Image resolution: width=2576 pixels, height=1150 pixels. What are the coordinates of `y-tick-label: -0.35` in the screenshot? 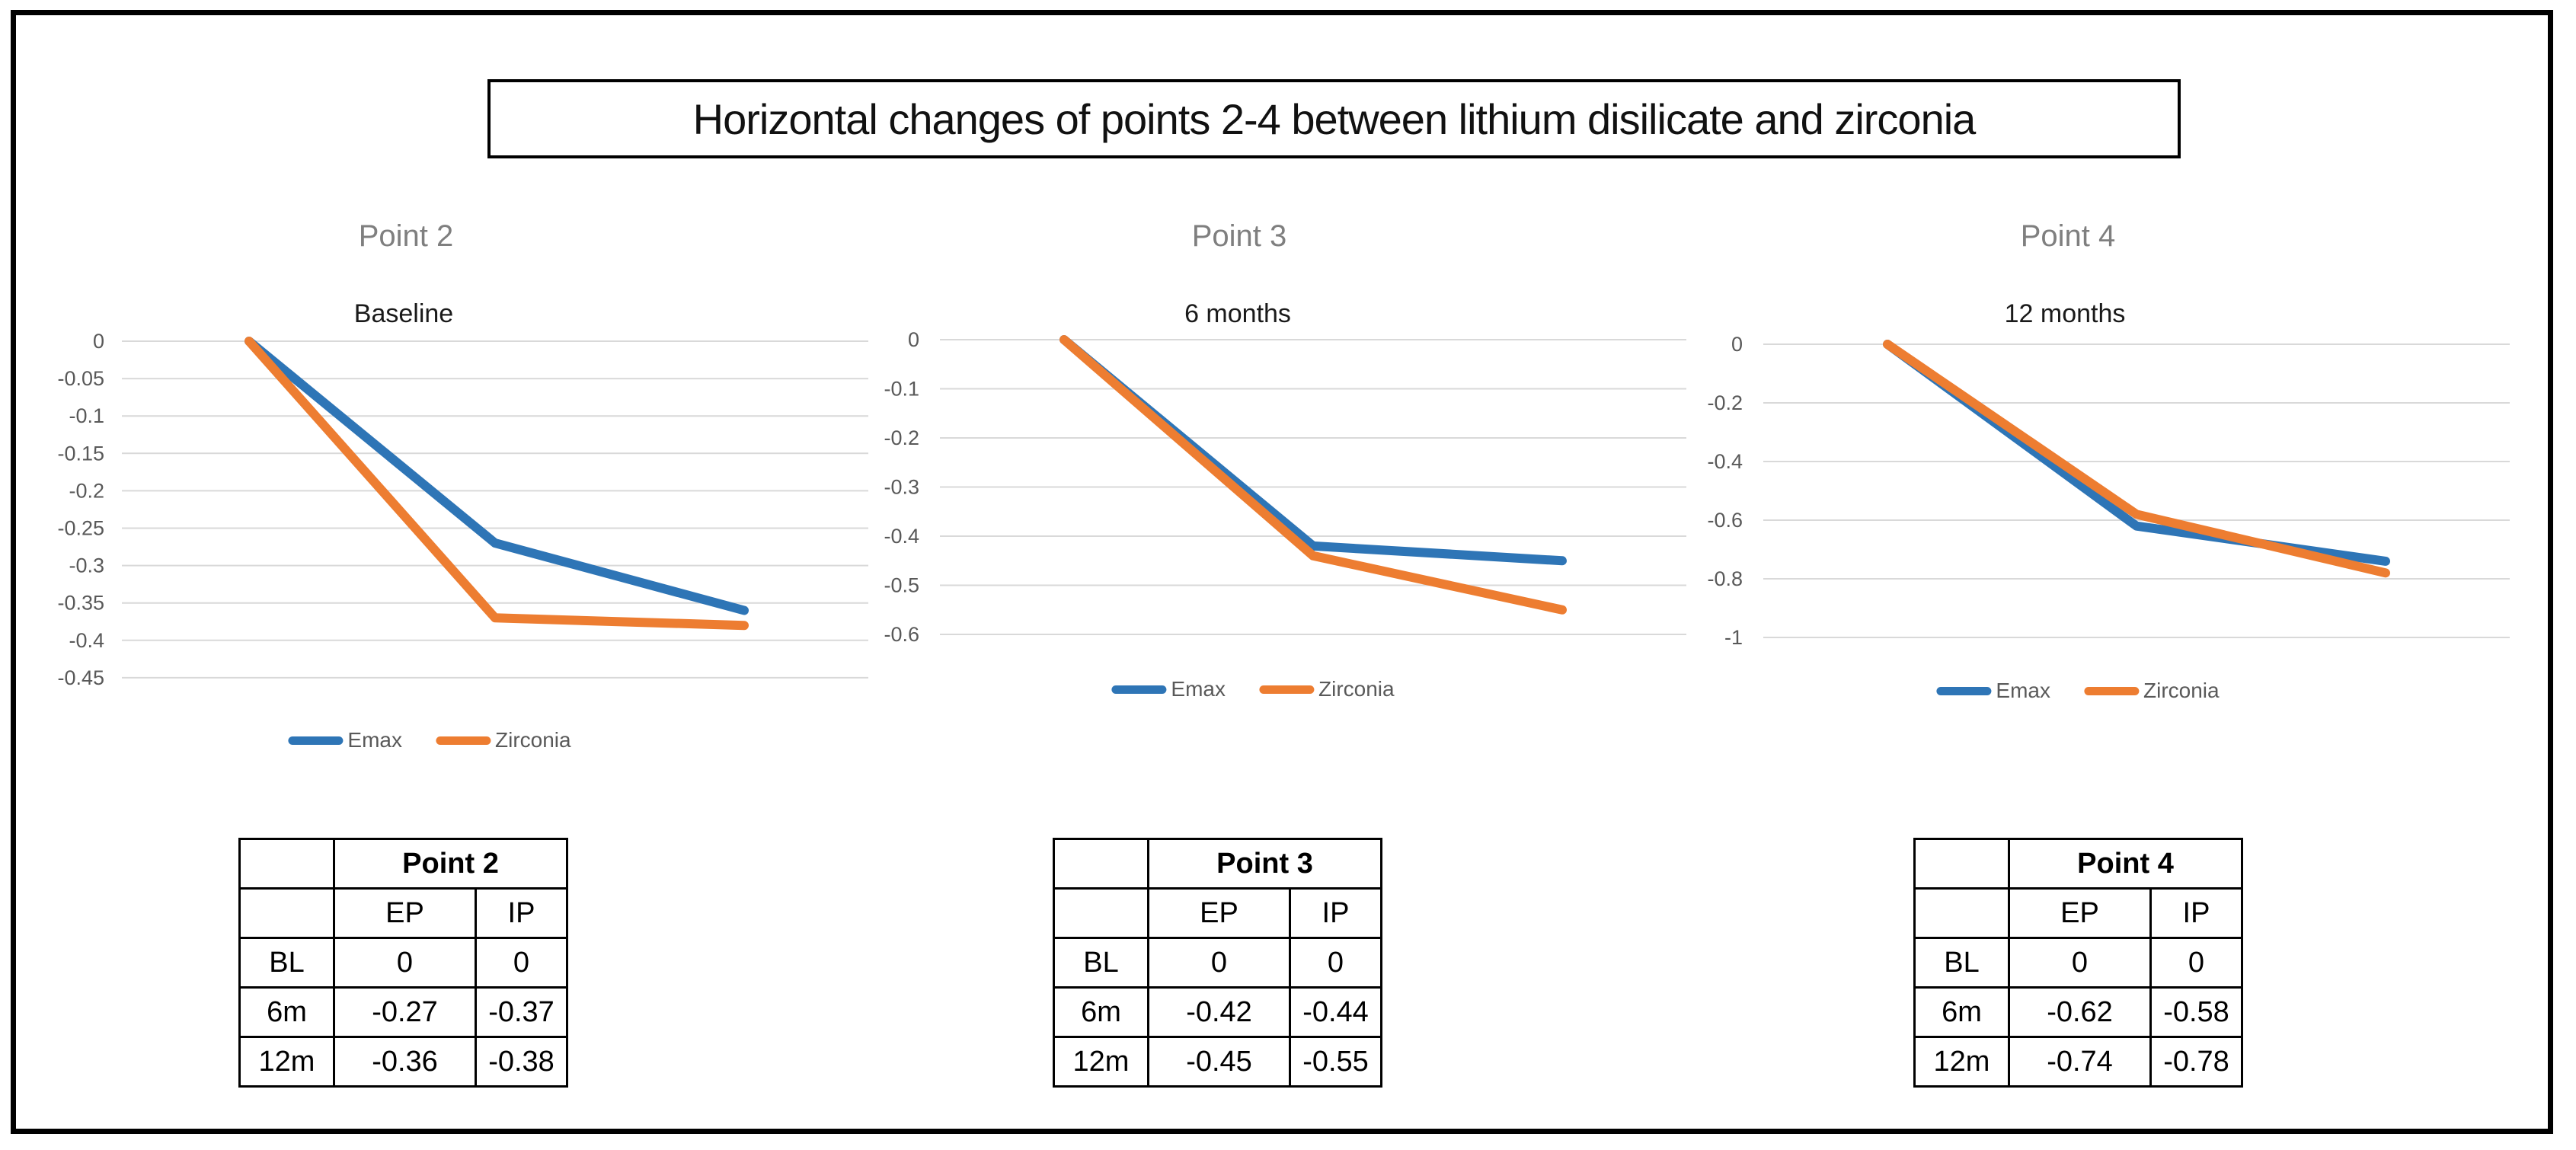 It's located at (81, 603).